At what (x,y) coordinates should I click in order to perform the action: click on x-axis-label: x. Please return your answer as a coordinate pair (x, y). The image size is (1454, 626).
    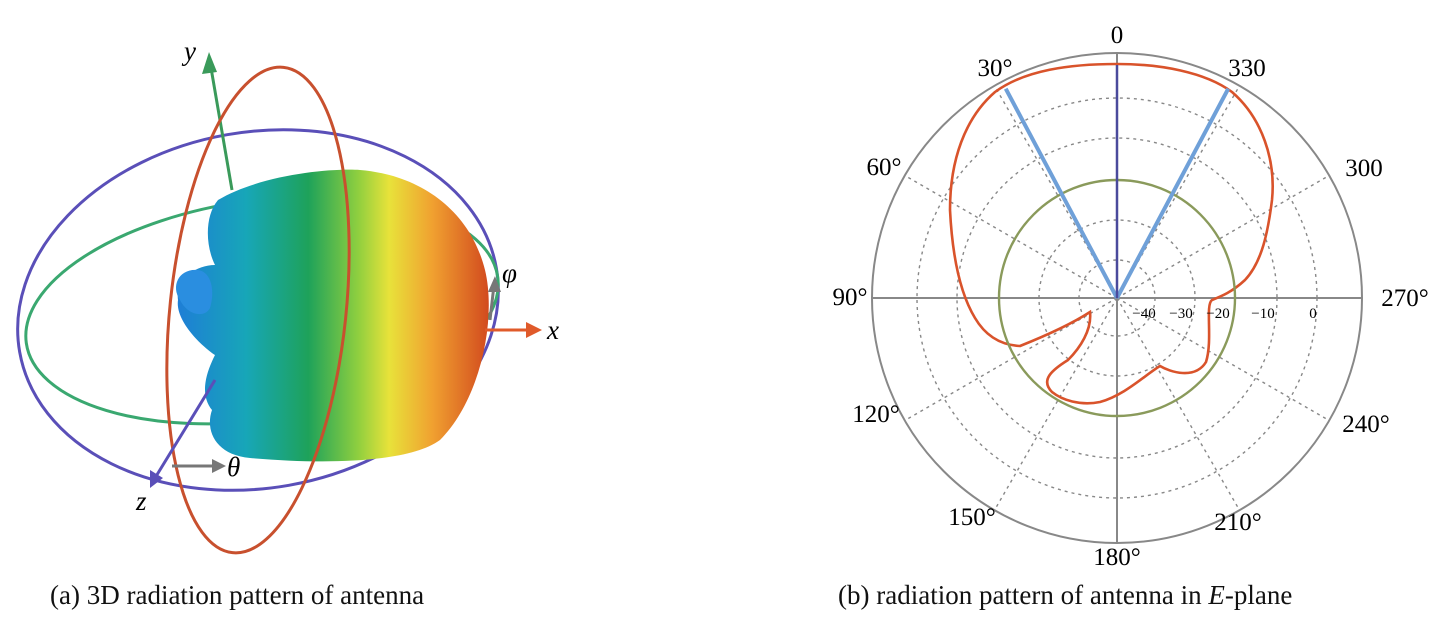
    Looking at the image, I should click on (552, 330).